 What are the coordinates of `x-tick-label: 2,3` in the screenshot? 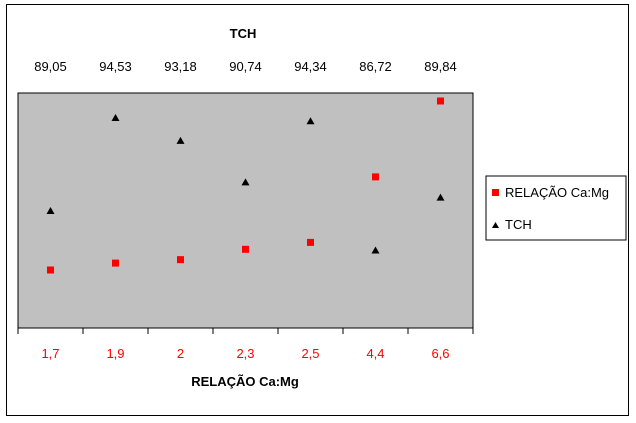 It's located at (245, 353).